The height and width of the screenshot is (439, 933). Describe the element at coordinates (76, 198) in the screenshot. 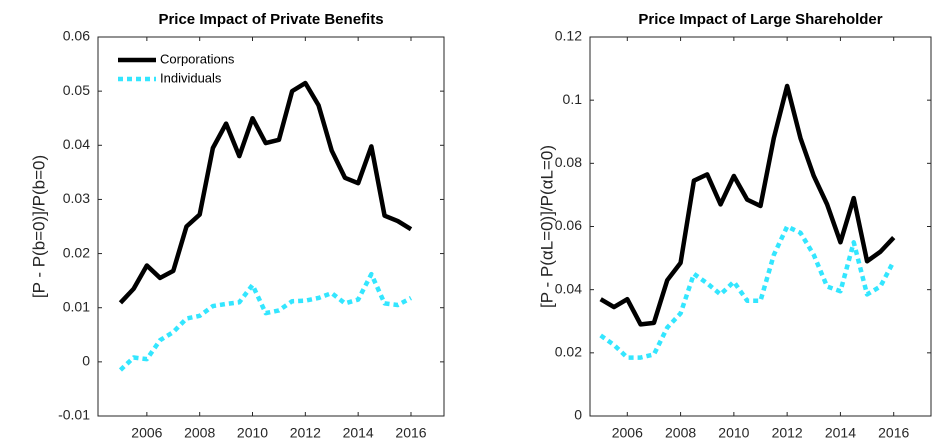

I see `y-tick-label: 0.03` at that location.